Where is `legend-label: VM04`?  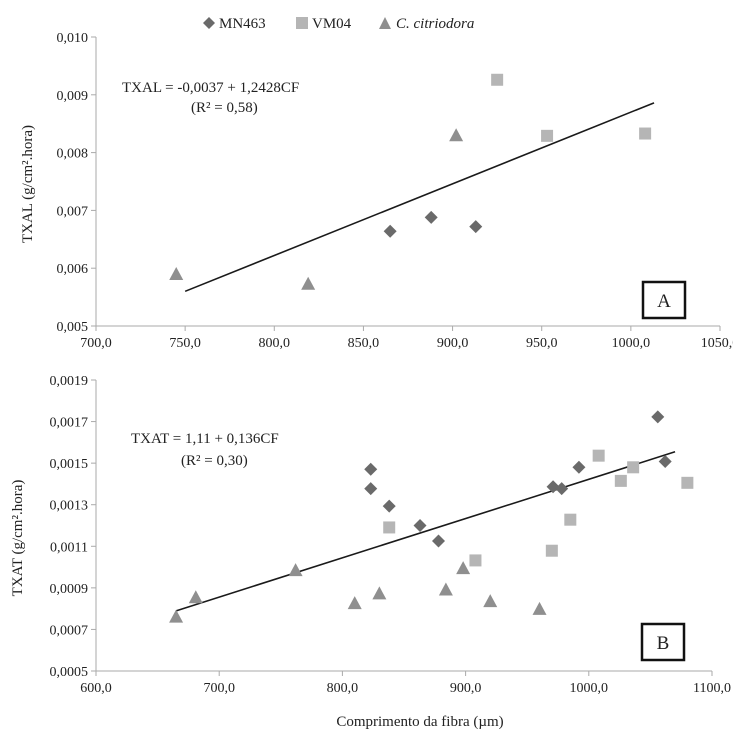
legend-label: VM04 is located at coordinates (332, 24).